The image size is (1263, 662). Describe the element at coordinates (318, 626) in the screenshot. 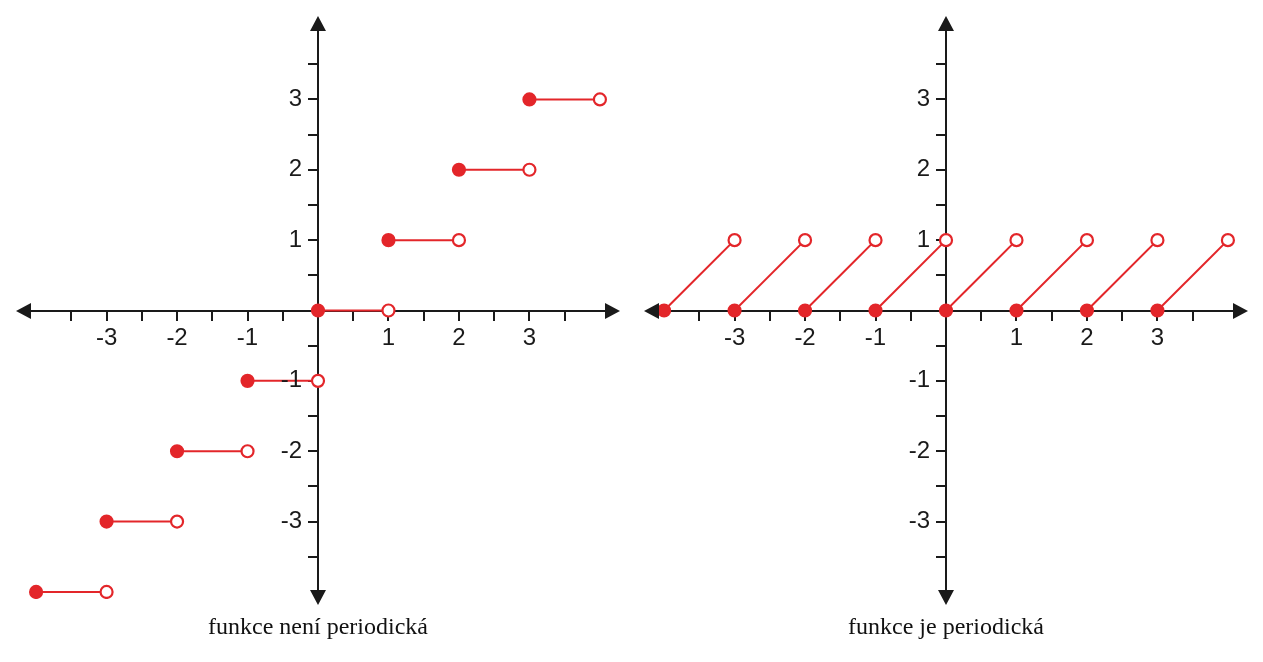

I see `text: funkce není periodická` at that location.